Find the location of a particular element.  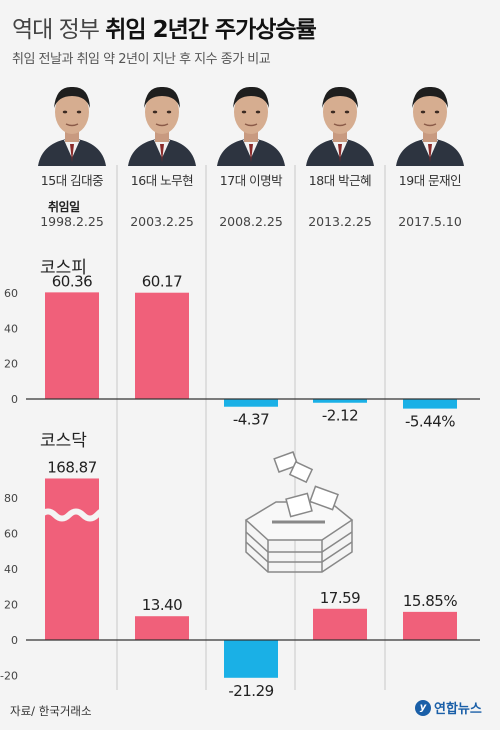

president-name: 16대 노무현 is located at coordinates (162, 180).